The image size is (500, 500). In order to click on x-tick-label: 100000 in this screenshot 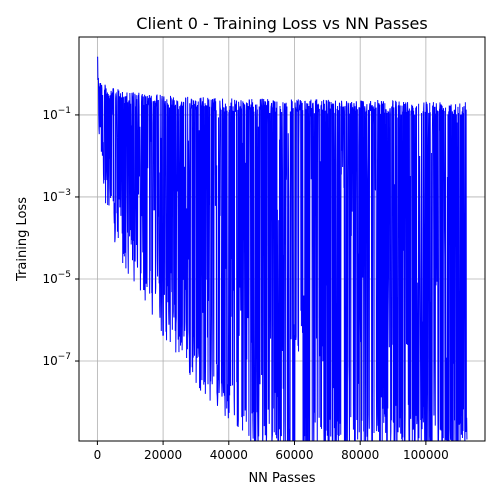, I will do `click(426, 455)`.